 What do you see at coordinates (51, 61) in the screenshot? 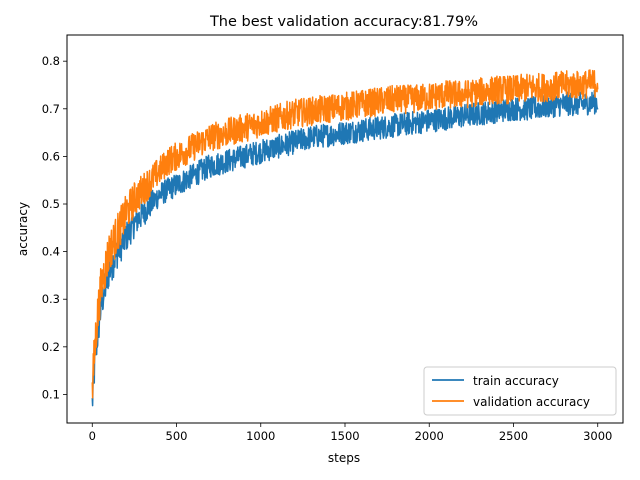
I see `y-tick-label: 0.8` at bounding box center [51, 61].